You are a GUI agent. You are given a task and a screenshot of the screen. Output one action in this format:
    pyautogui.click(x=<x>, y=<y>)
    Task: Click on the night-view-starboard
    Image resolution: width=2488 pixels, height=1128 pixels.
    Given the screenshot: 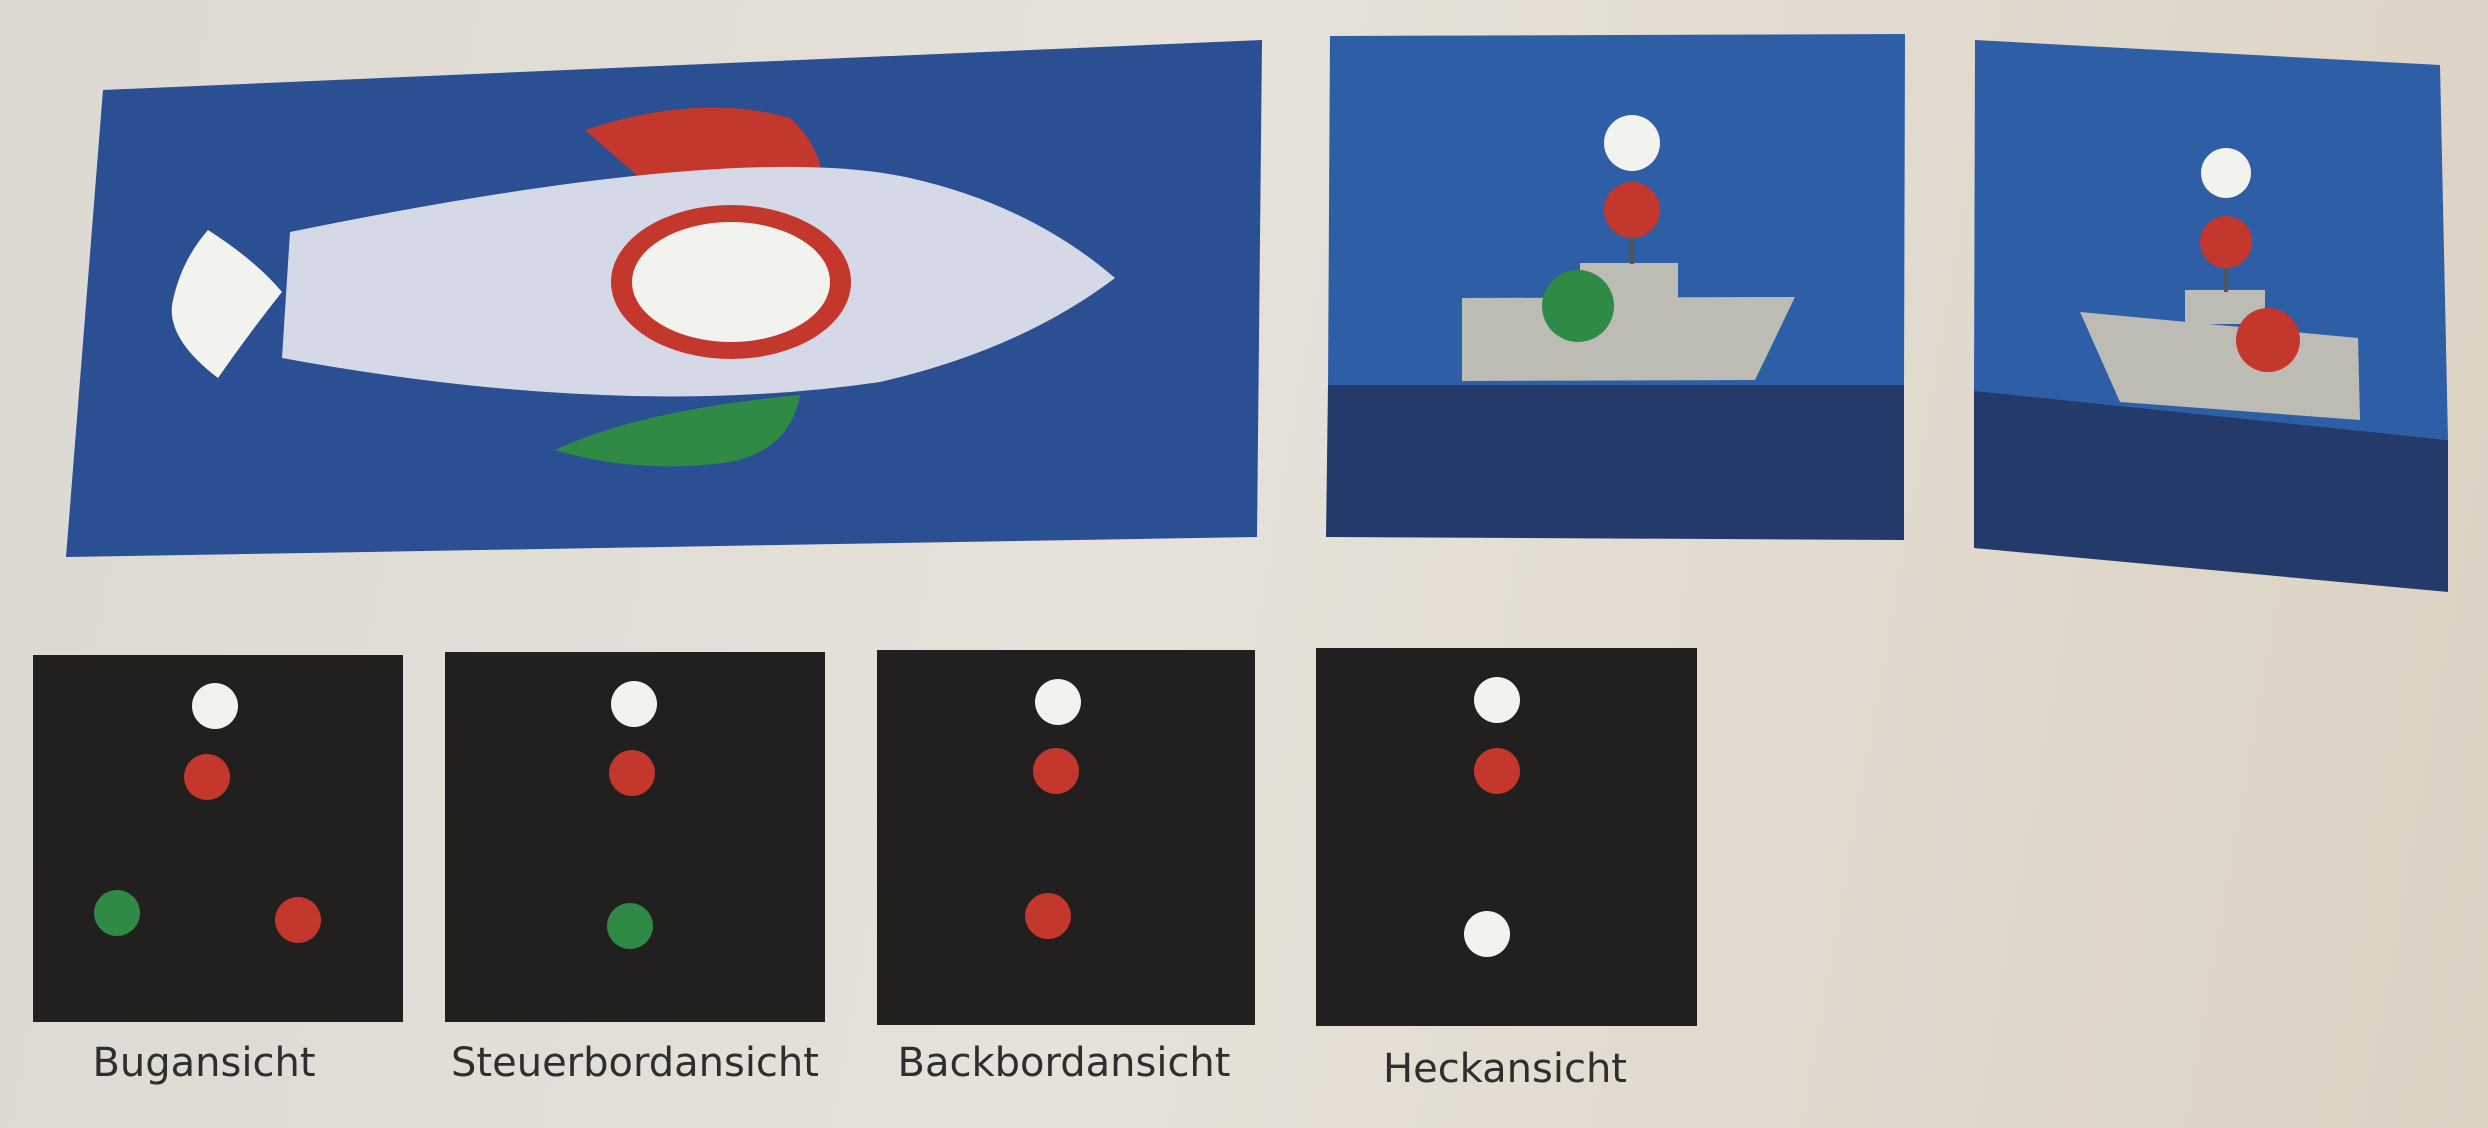 What is the action you would take?
    pyautogui.click(x=635, y=837)
    